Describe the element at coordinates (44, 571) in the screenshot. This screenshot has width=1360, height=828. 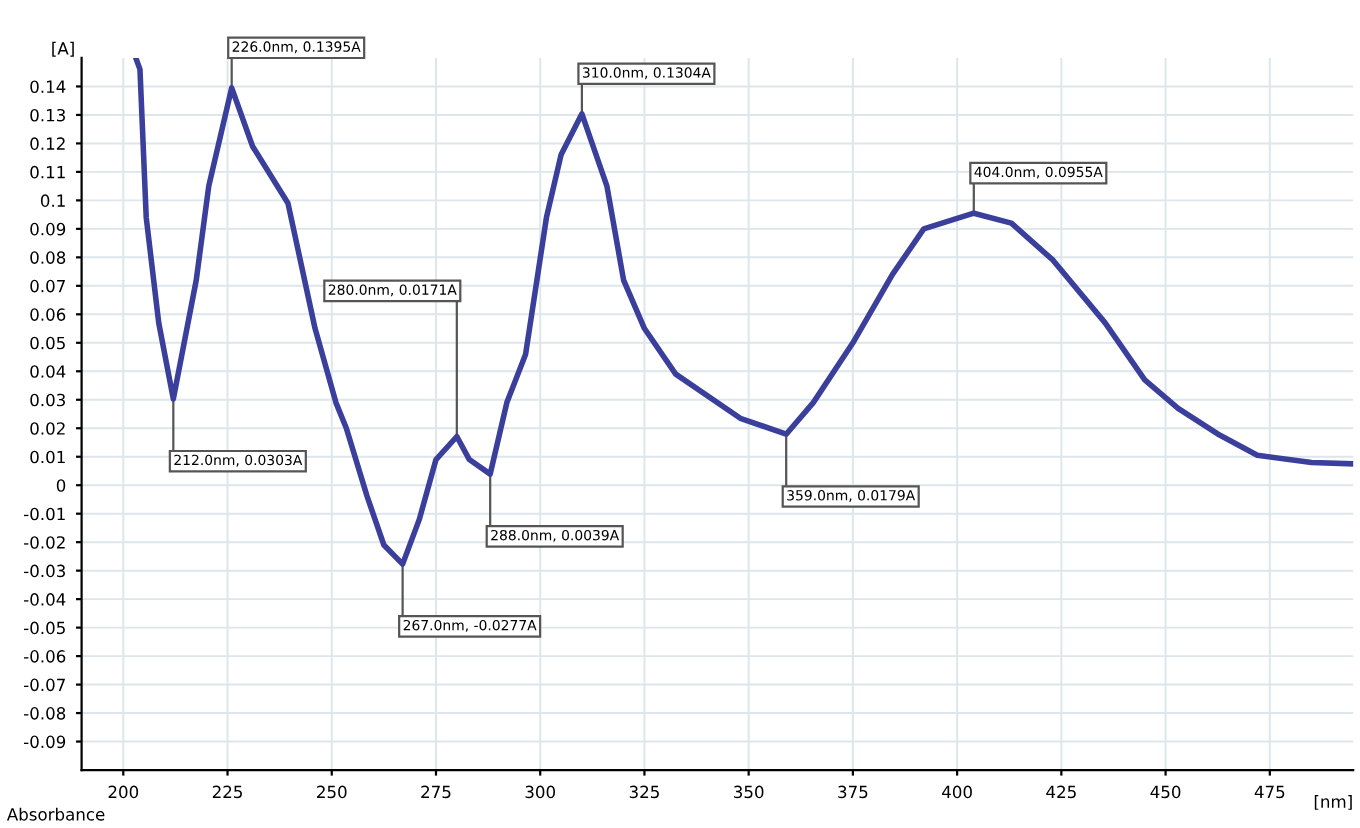
I see `y-tick-label: -0.03` at that location.